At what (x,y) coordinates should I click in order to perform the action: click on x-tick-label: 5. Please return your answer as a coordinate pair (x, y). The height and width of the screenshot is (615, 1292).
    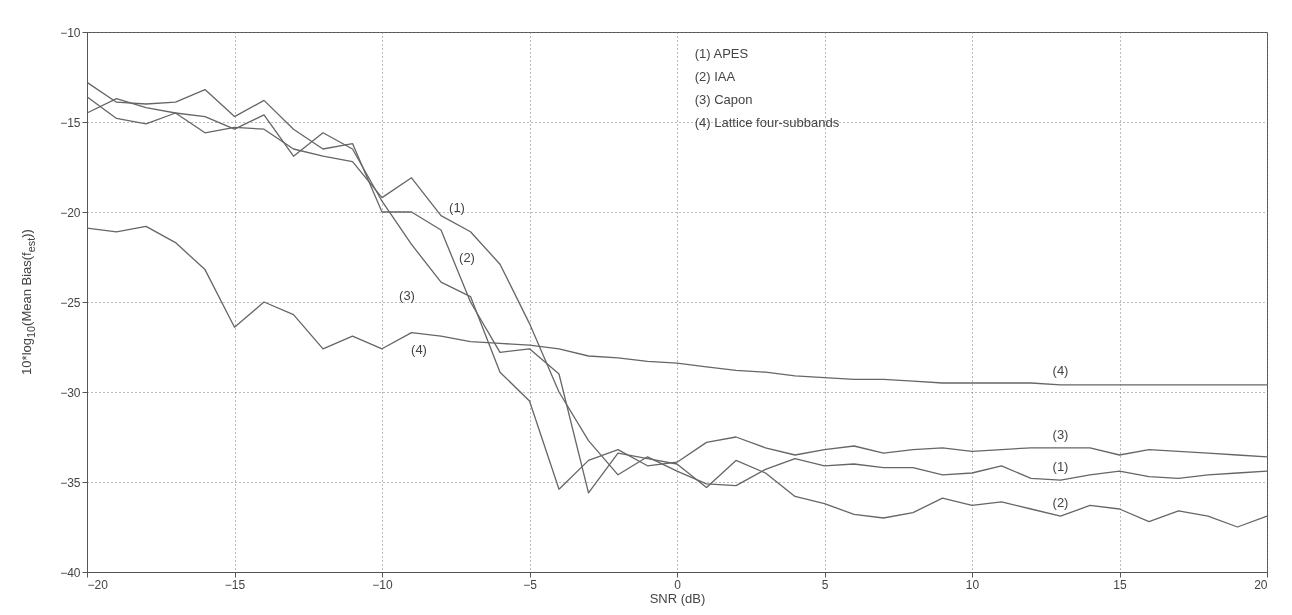
    Looking at the image, I should click on (825, 584).